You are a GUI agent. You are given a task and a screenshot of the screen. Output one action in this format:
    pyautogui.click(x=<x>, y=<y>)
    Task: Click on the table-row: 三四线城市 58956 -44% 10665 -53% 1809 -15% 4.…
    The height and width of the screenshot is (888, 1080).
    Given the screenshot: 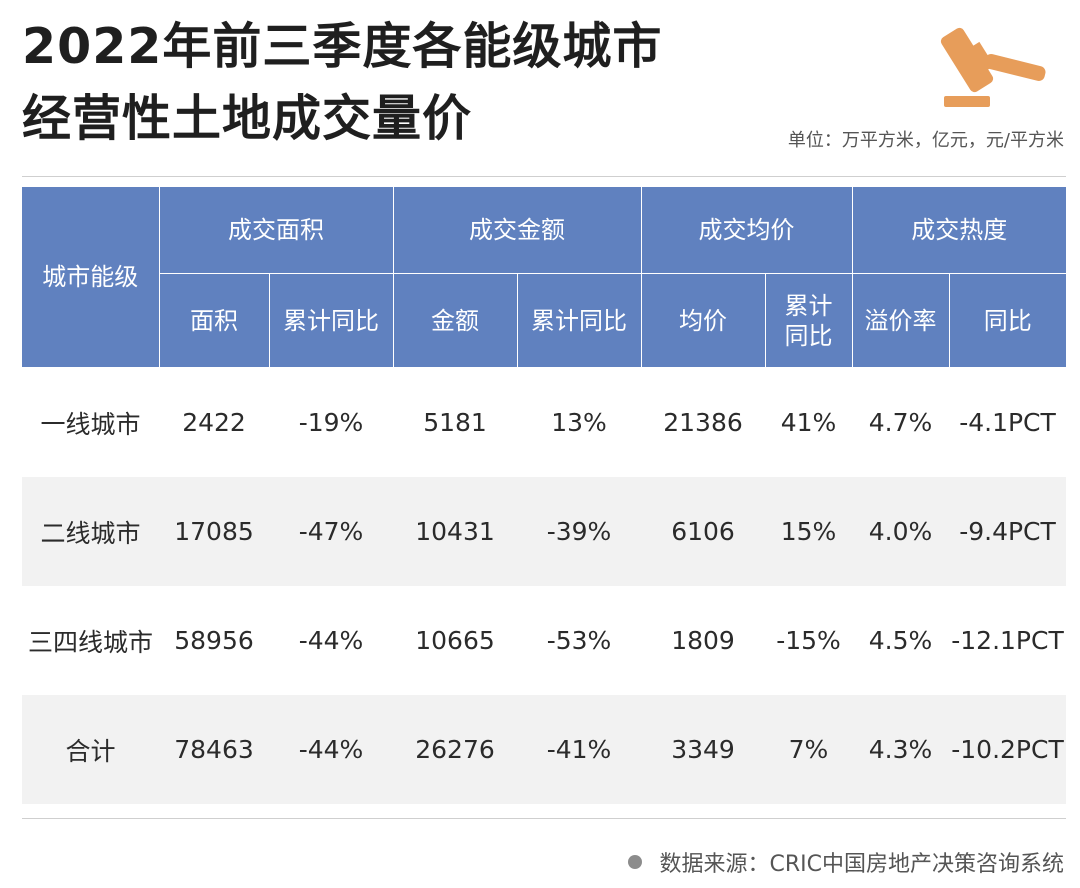 What is the action you would take?
    pyautogui.click(x=544, y=640)
    